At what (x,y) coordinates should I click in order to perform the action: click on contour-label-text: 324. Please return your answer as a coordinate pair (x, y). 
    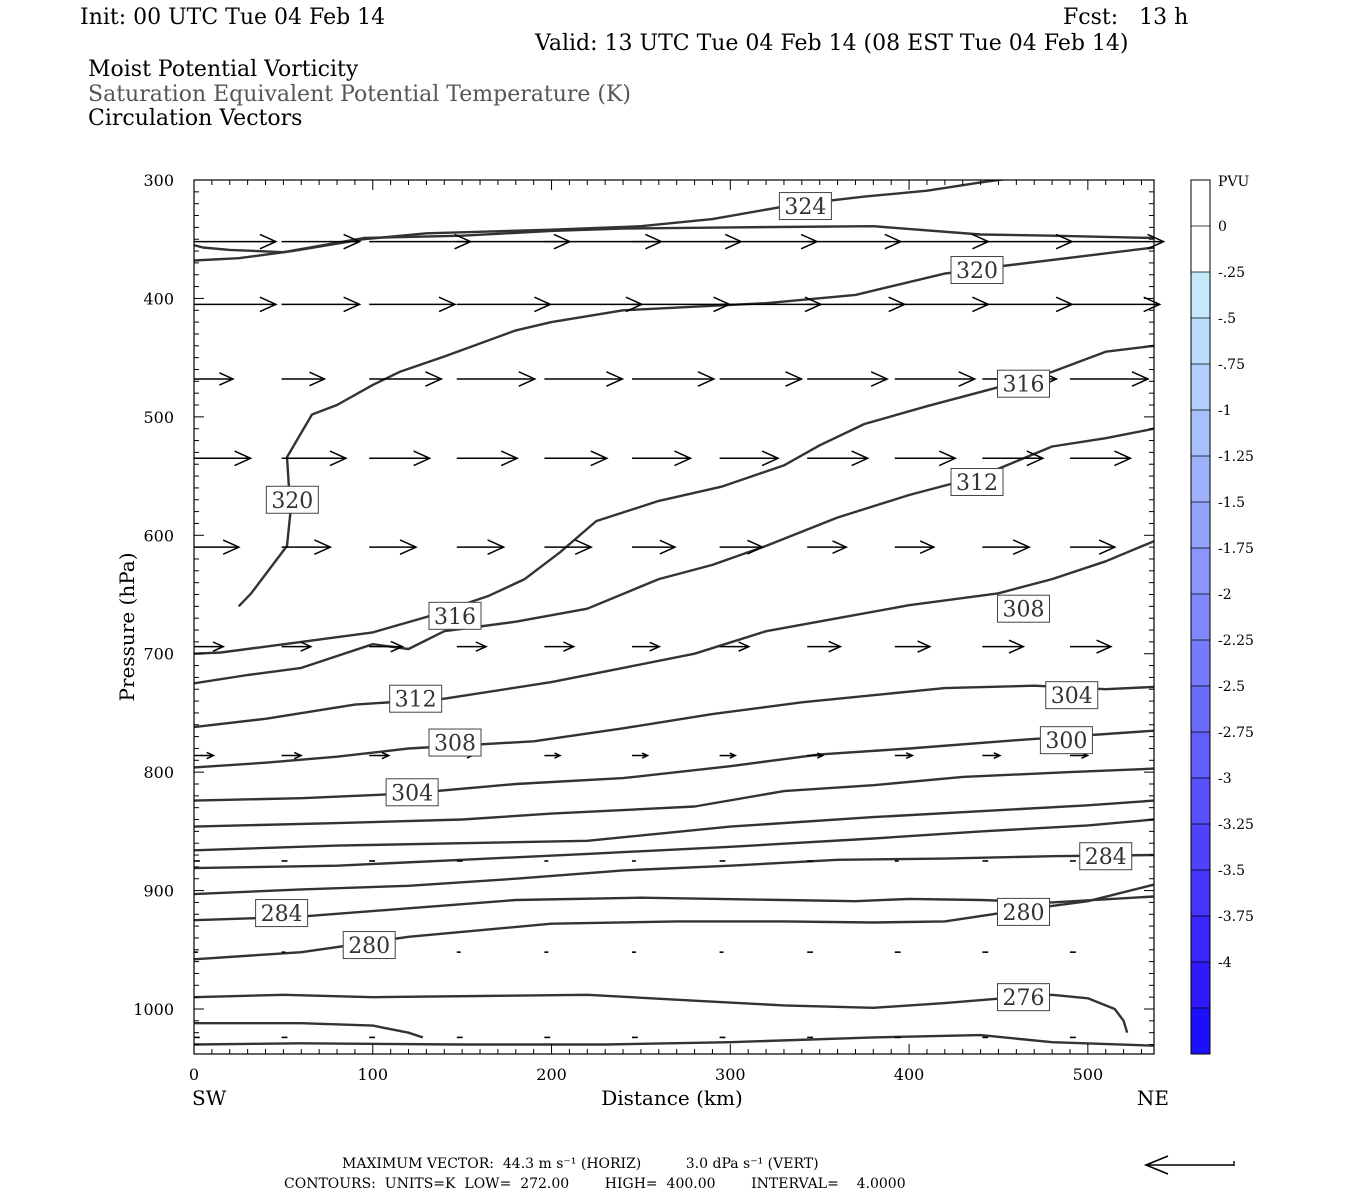
    Looking at the image, I should click on (805, 207).